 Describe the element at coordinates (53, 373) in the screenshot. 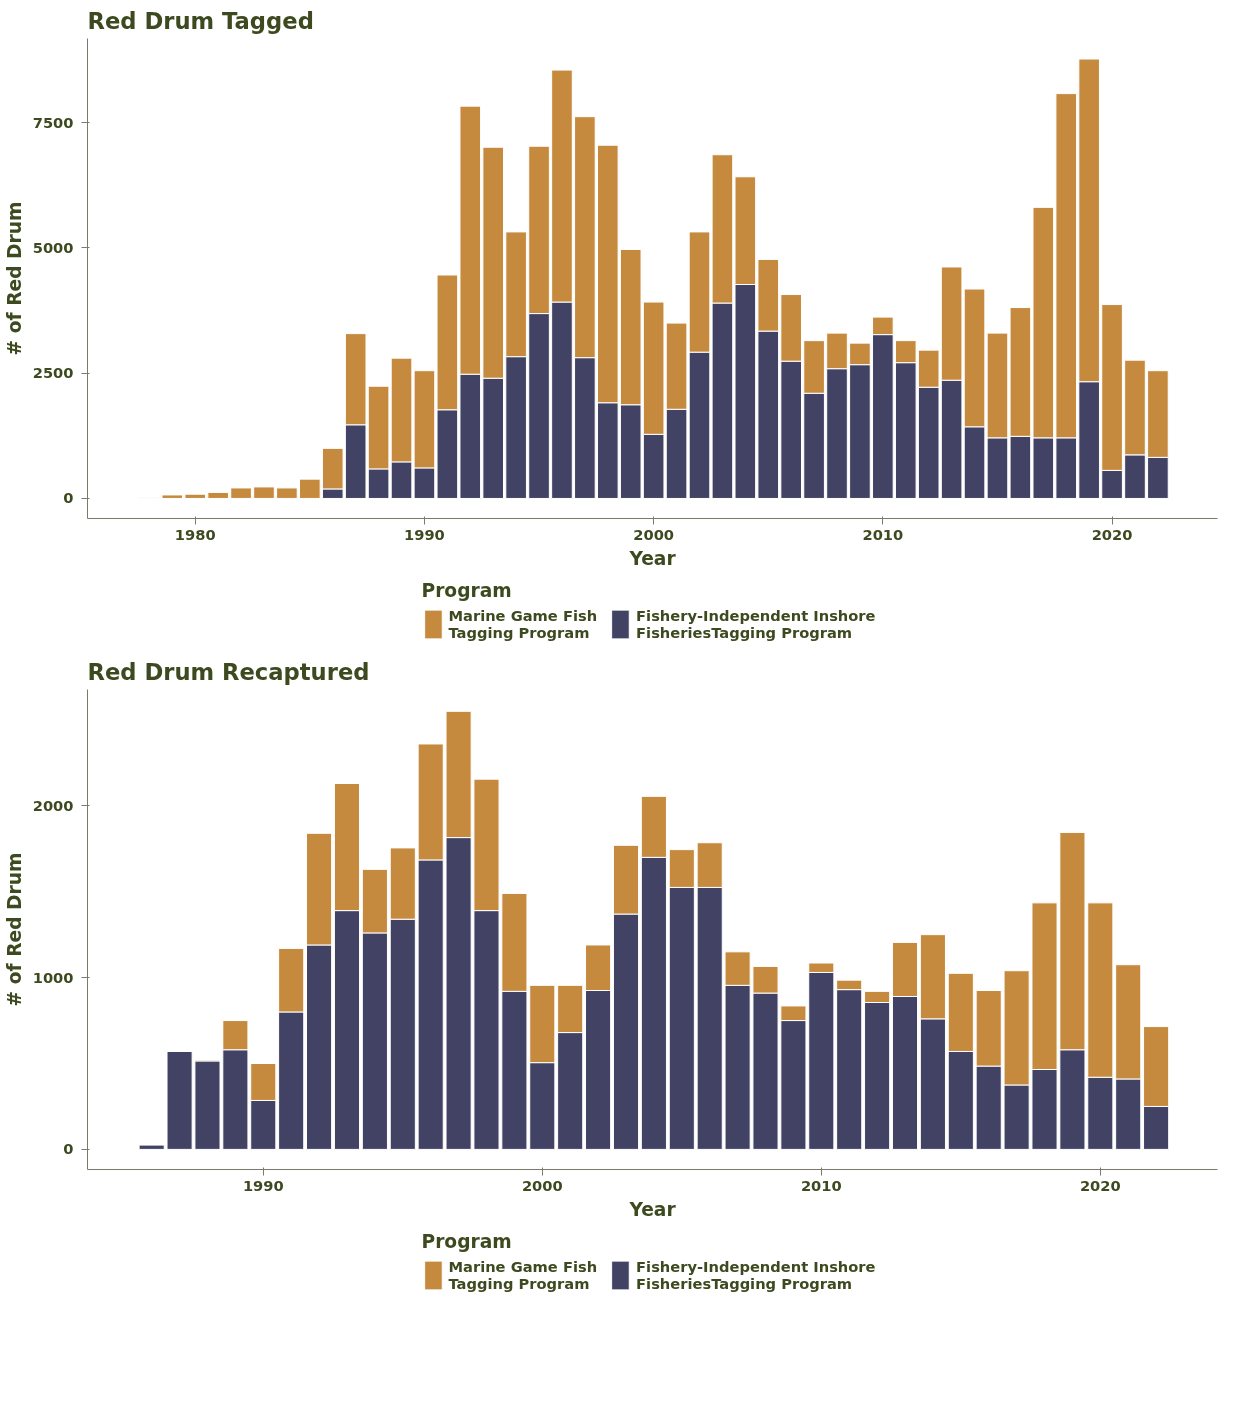

I see `y-tick-label: 2500` at that location.